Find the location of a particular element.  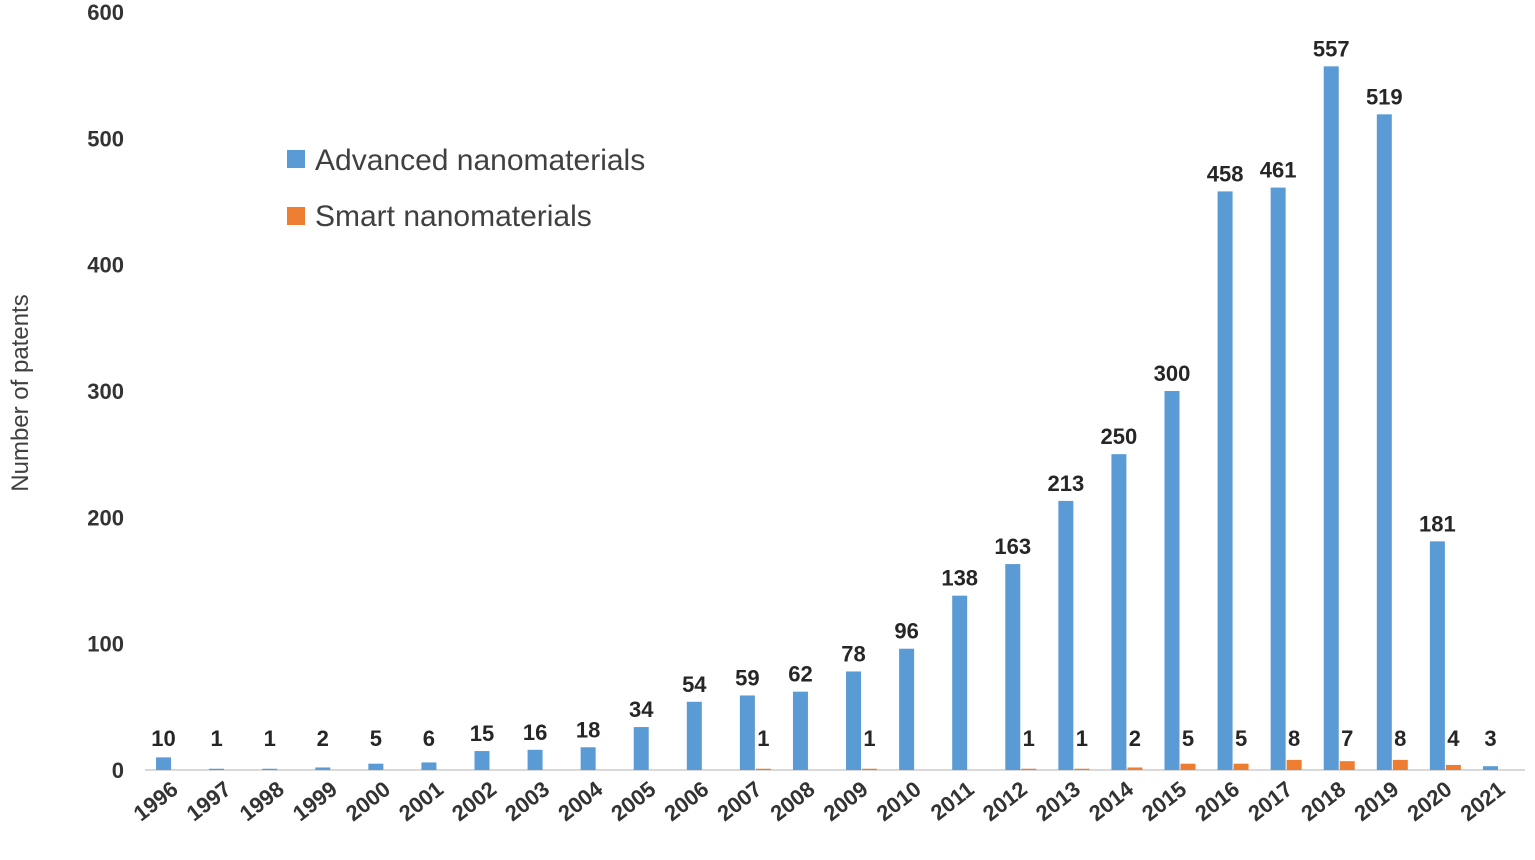

data-label-advanced: 62 is located at coordinates (800, 674).